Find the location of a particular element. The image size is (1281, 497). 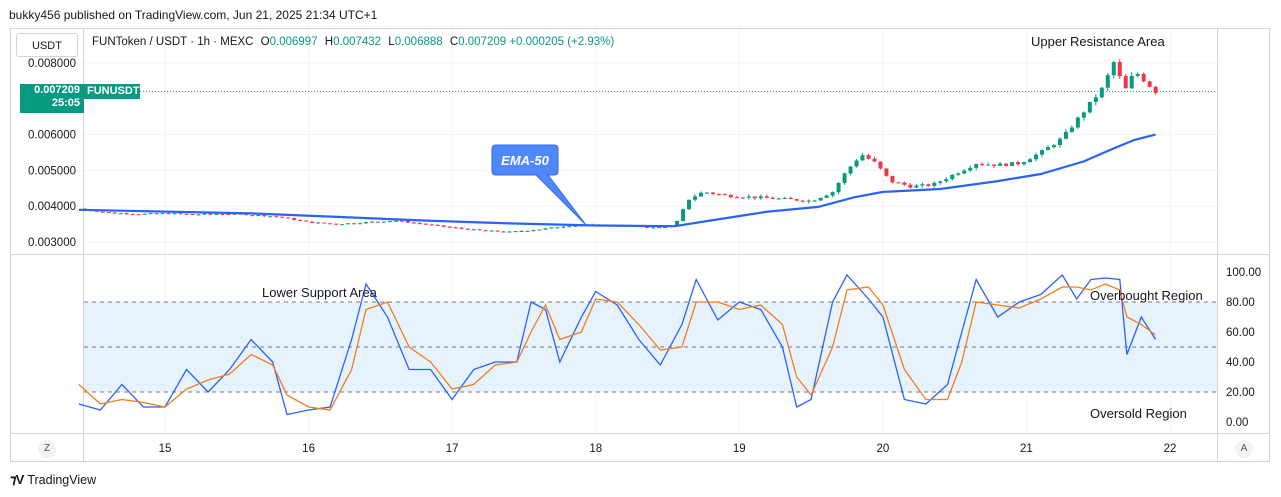

open-value: 0.006997 is located at coordinates (293, 42).